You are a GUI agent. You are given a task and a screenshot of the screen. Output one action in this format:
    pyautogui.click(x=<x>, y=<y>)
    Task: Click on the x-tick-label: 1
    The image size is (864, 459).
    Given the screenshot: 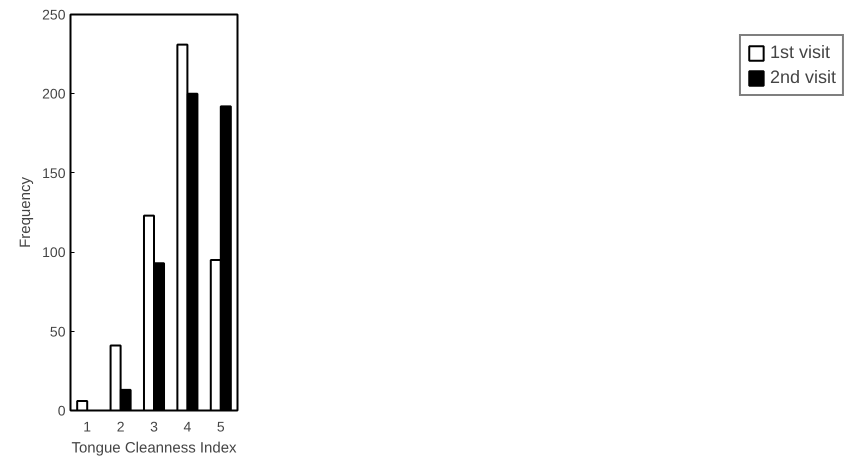 What is the action you would take?
    pyautogui.click(x=87, y=426)
    